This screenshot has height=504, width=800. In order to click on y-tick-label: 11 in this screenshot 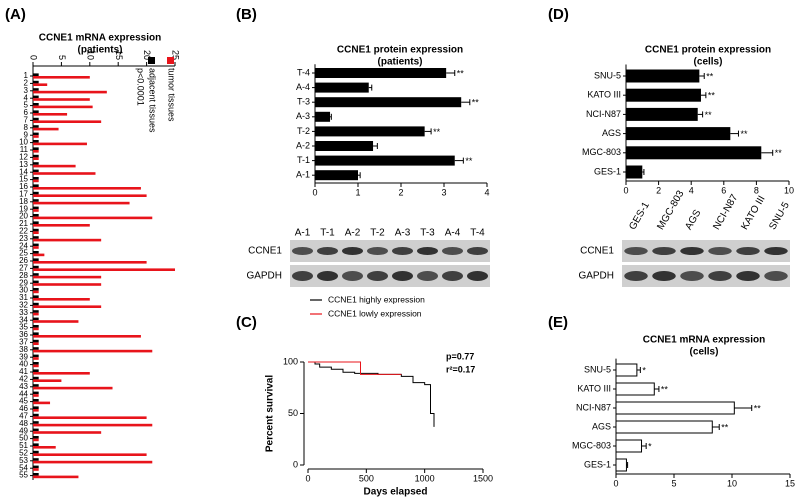, I will do `click(24, 149)`.